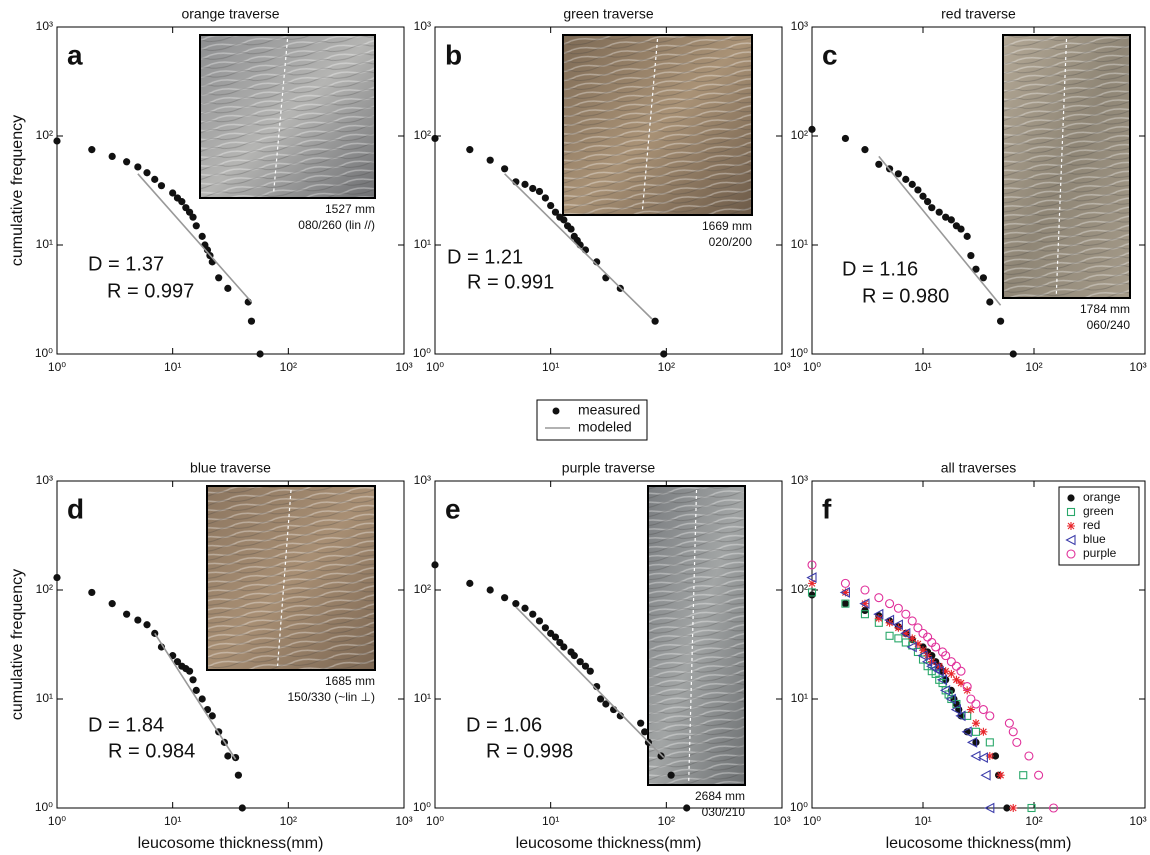  I want to click on fit-annotation: D = 1.84, so click(126, 725).